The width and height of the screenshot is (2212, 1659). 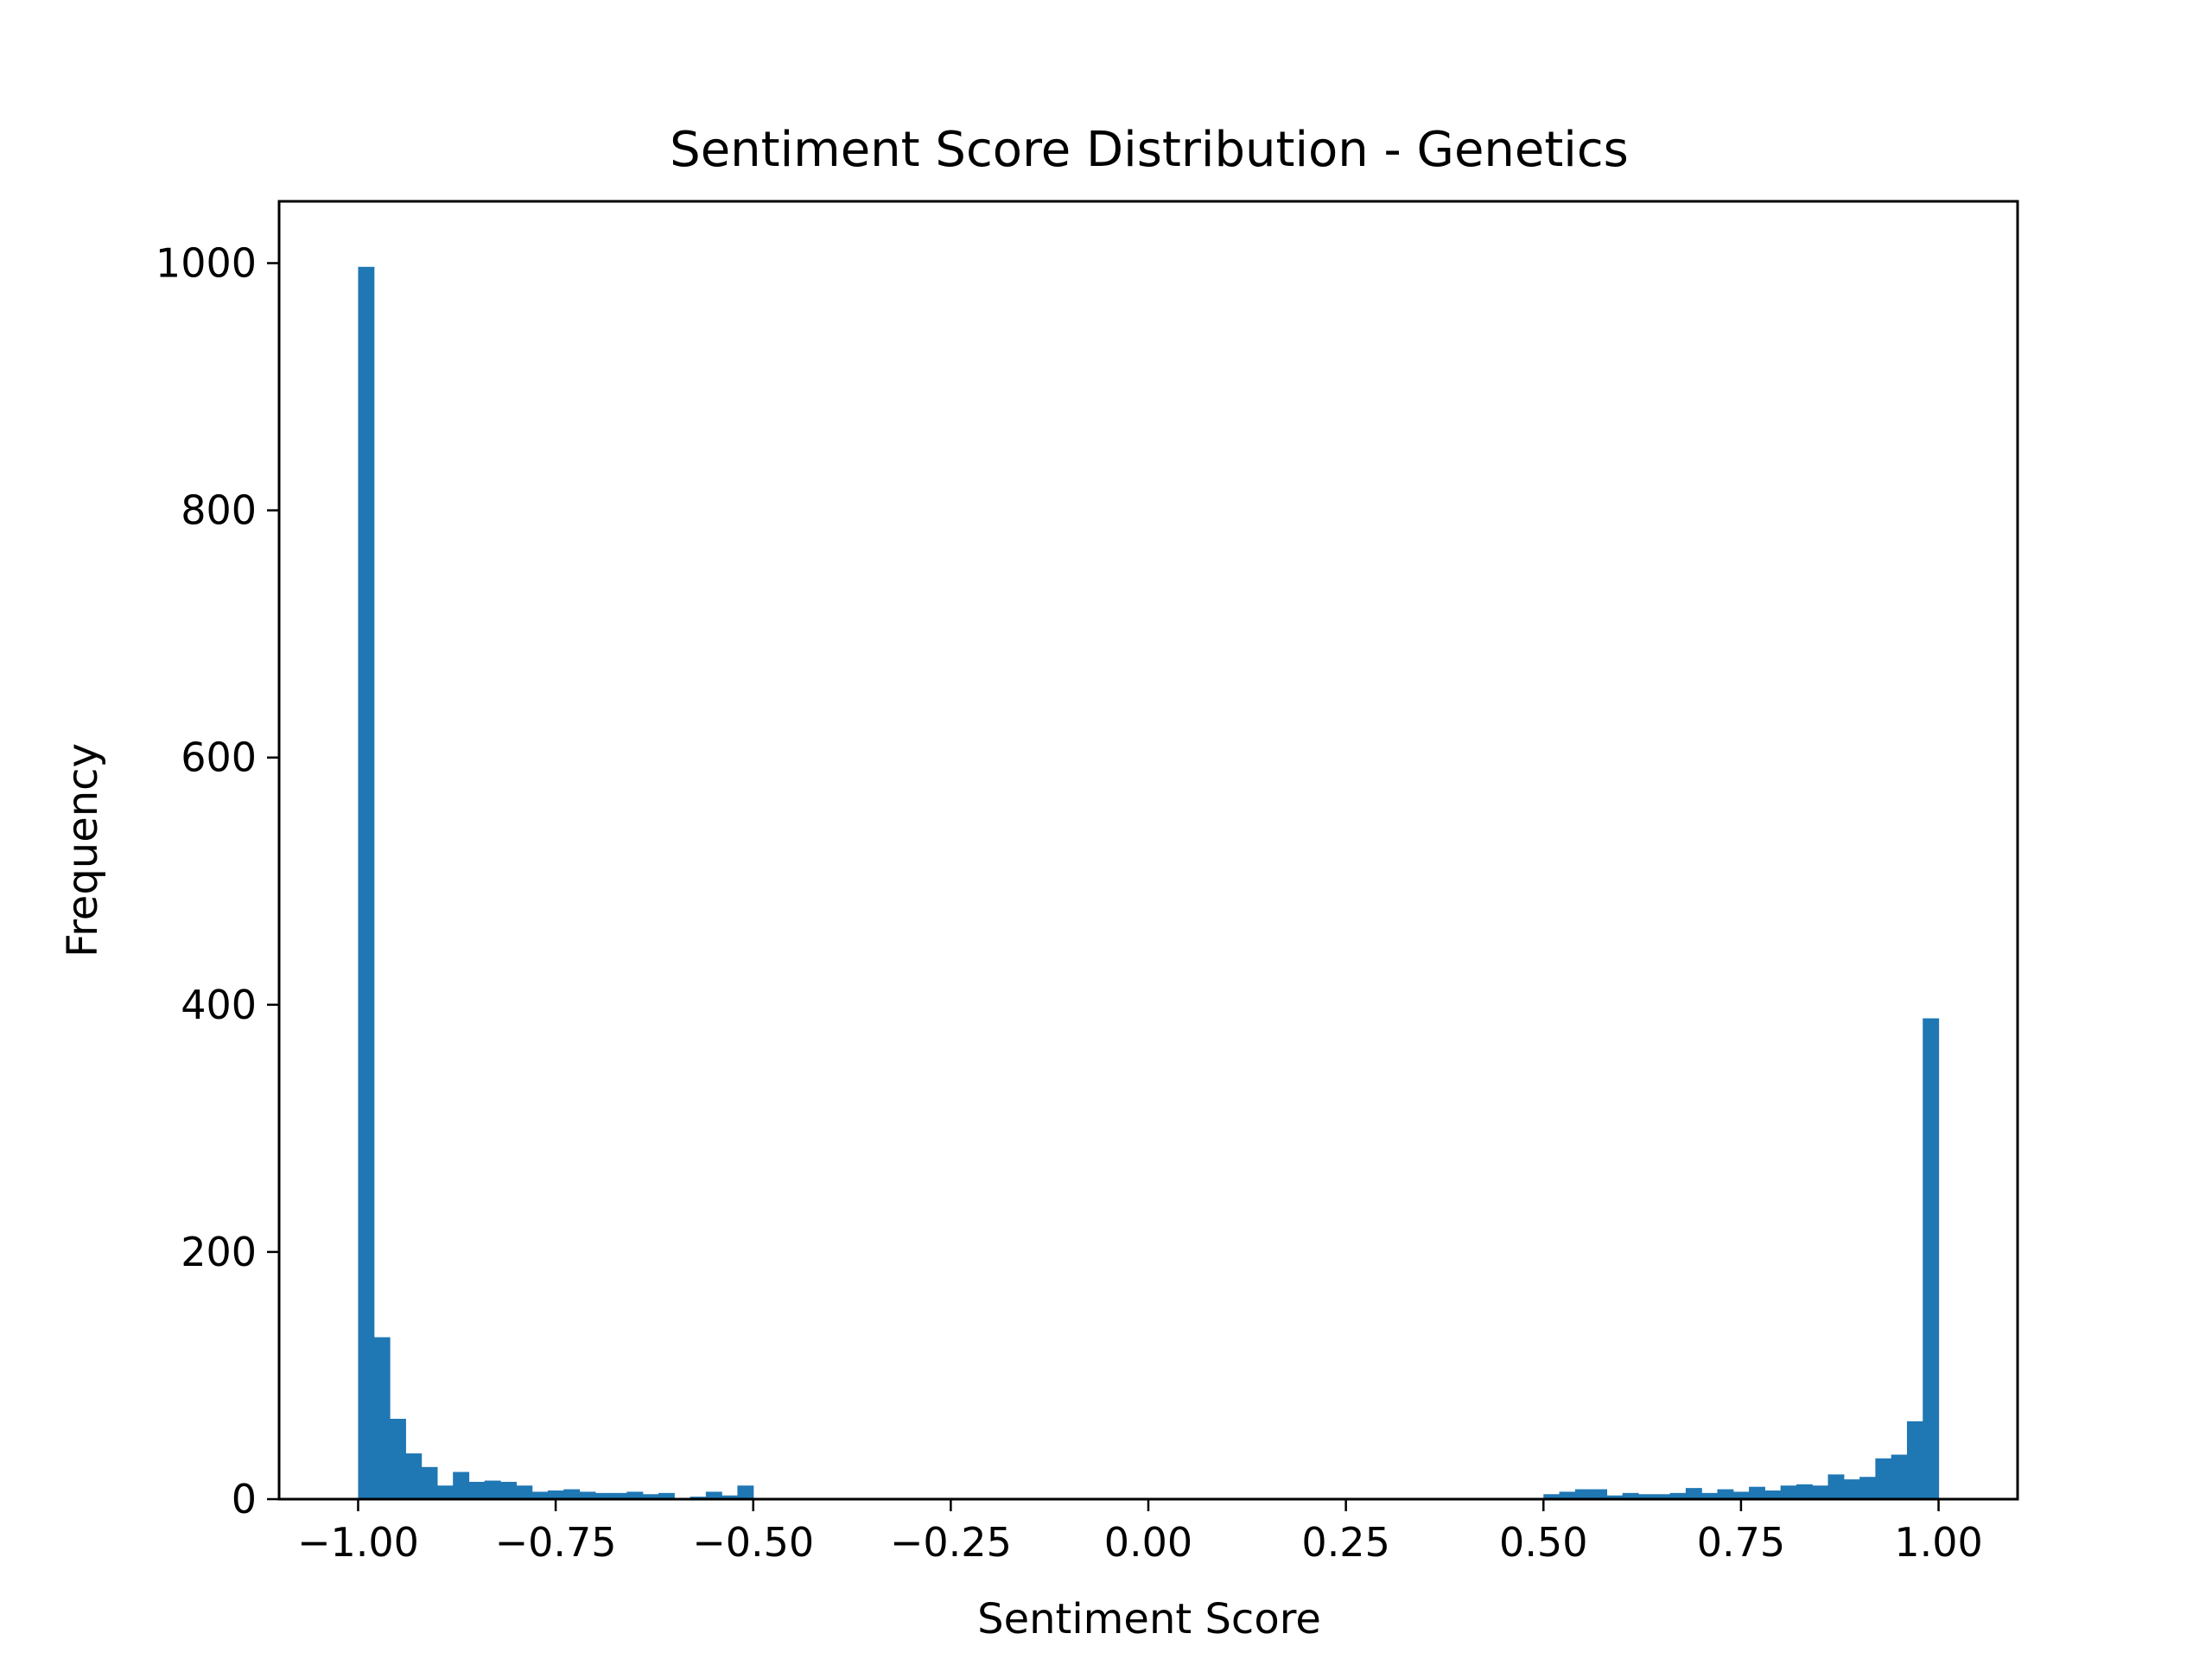 What do you see at coordinates (358, 1542) in the screenshot?
I see `x-tick-label: −1.00` at bounding box center [358, 1542].